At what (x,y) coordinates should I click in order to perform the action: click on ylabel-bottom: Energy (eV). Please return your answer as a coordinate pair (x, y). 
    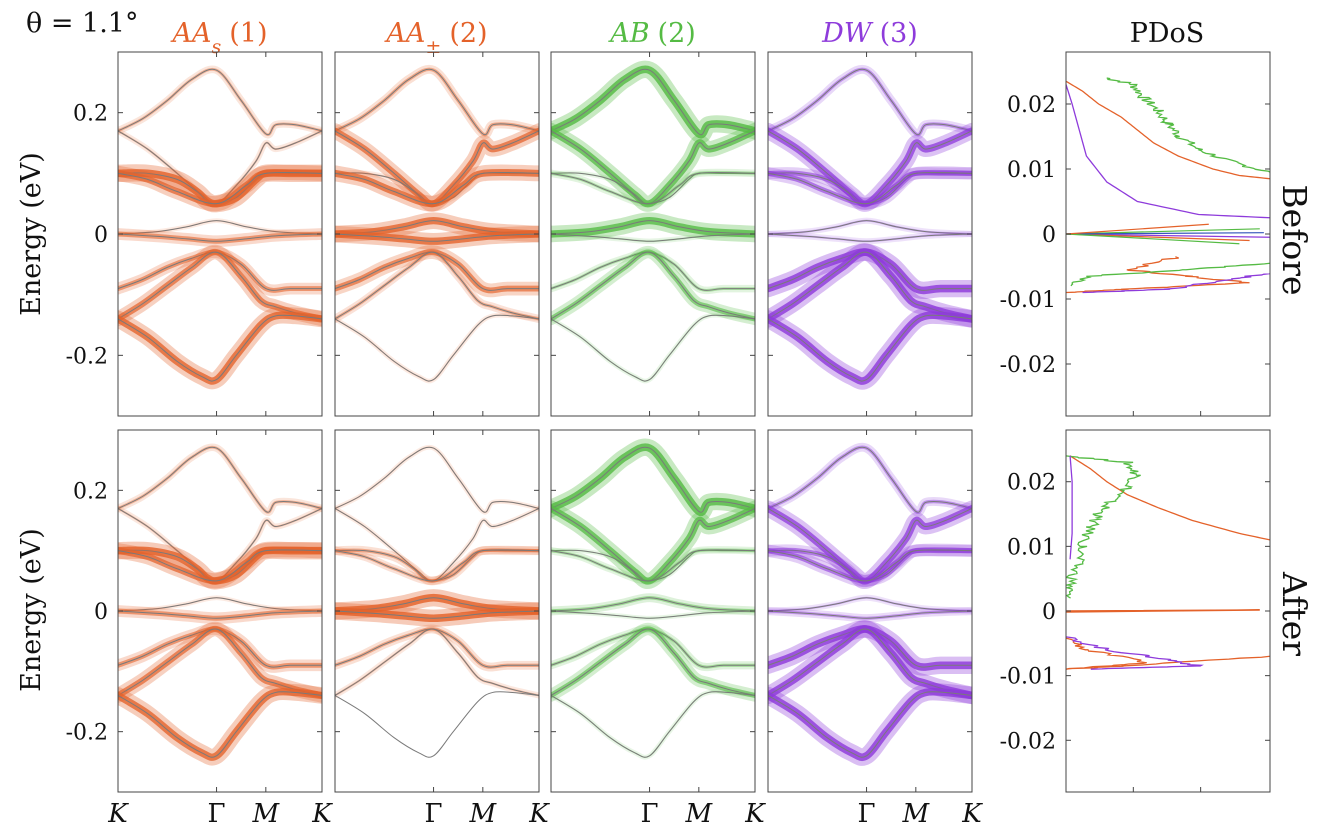
    Looking at the image, I should click on (31, 610).